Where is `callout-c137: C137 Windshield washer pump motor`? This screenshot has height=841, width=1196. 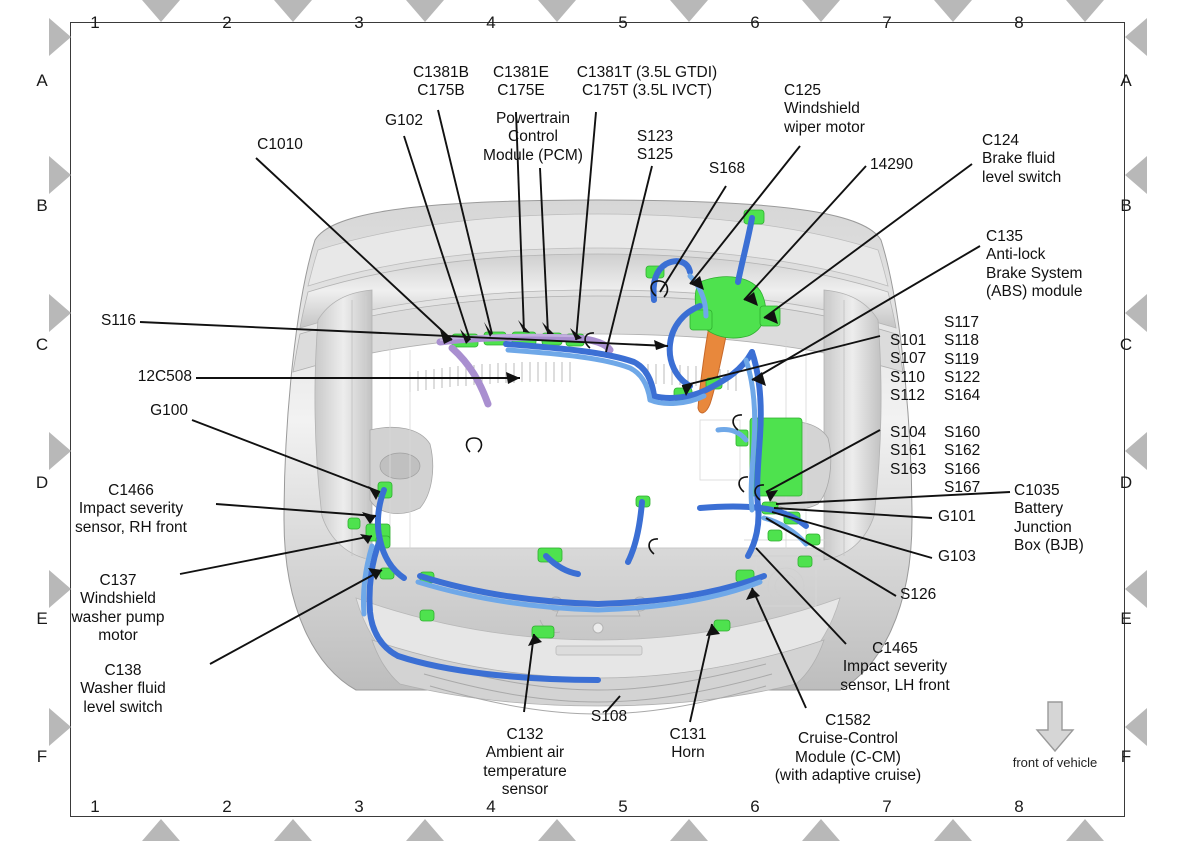
callout-c137: C137 Windshield washer pump motor is located at coordinates (118, 608).